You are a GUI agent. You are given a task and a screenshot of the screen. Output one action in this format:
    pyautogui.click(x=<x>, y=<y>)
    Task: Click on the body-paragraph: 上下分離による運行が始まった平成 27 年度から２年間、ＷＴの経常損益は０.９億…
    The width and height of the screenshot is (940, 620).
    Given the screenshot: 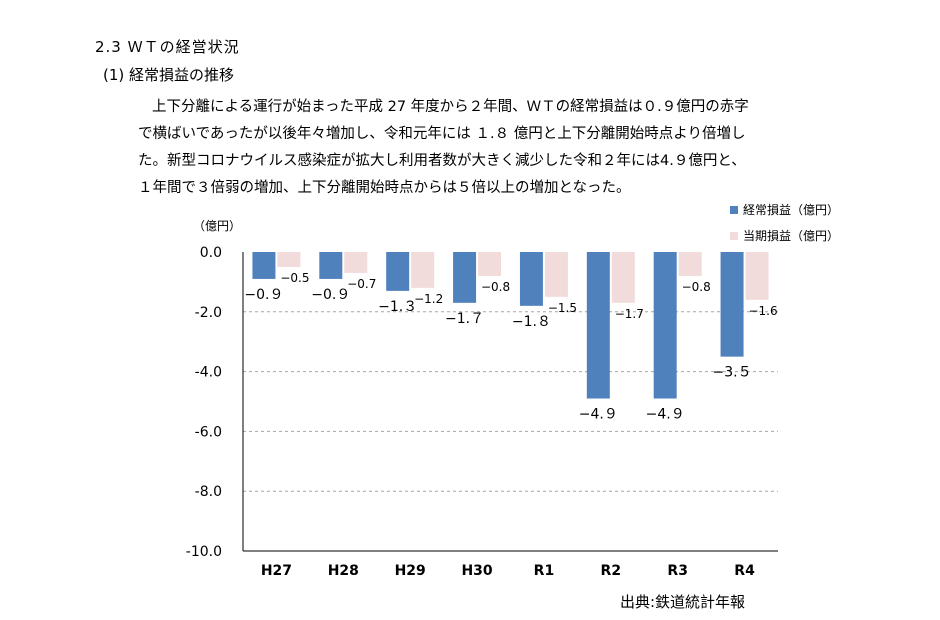 What is the action you would take?
    pyautogui.click(x=503, y=148)
    